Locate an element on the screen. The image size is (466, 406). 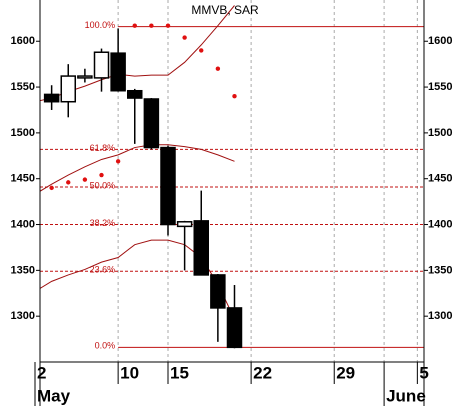
fib-label: 38.2% is located at coordinates (103, 223).